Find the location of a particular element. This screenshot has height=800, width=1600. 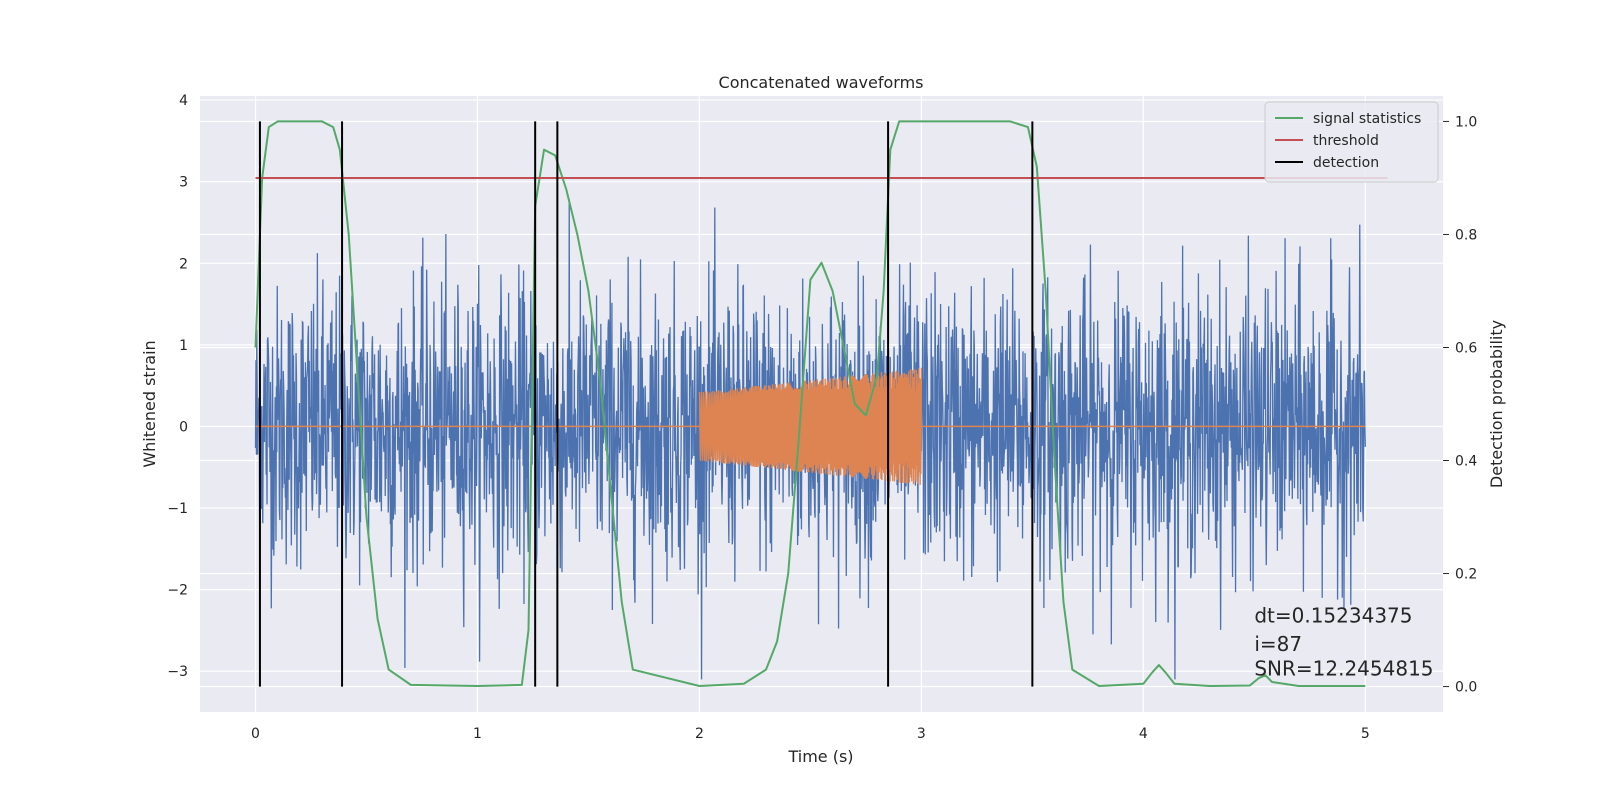

y2-tick-label: 0.4 is located at coordinates (1466, 462).